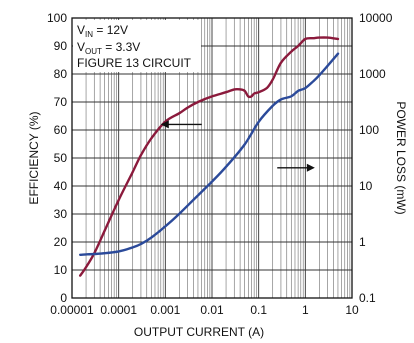 The width and height of the screenshot is (414, 343). What do you see at coordinates (376, 18) in the screenshot?
I see `right-tick-label: 10000` at bounding box center [376, 18].